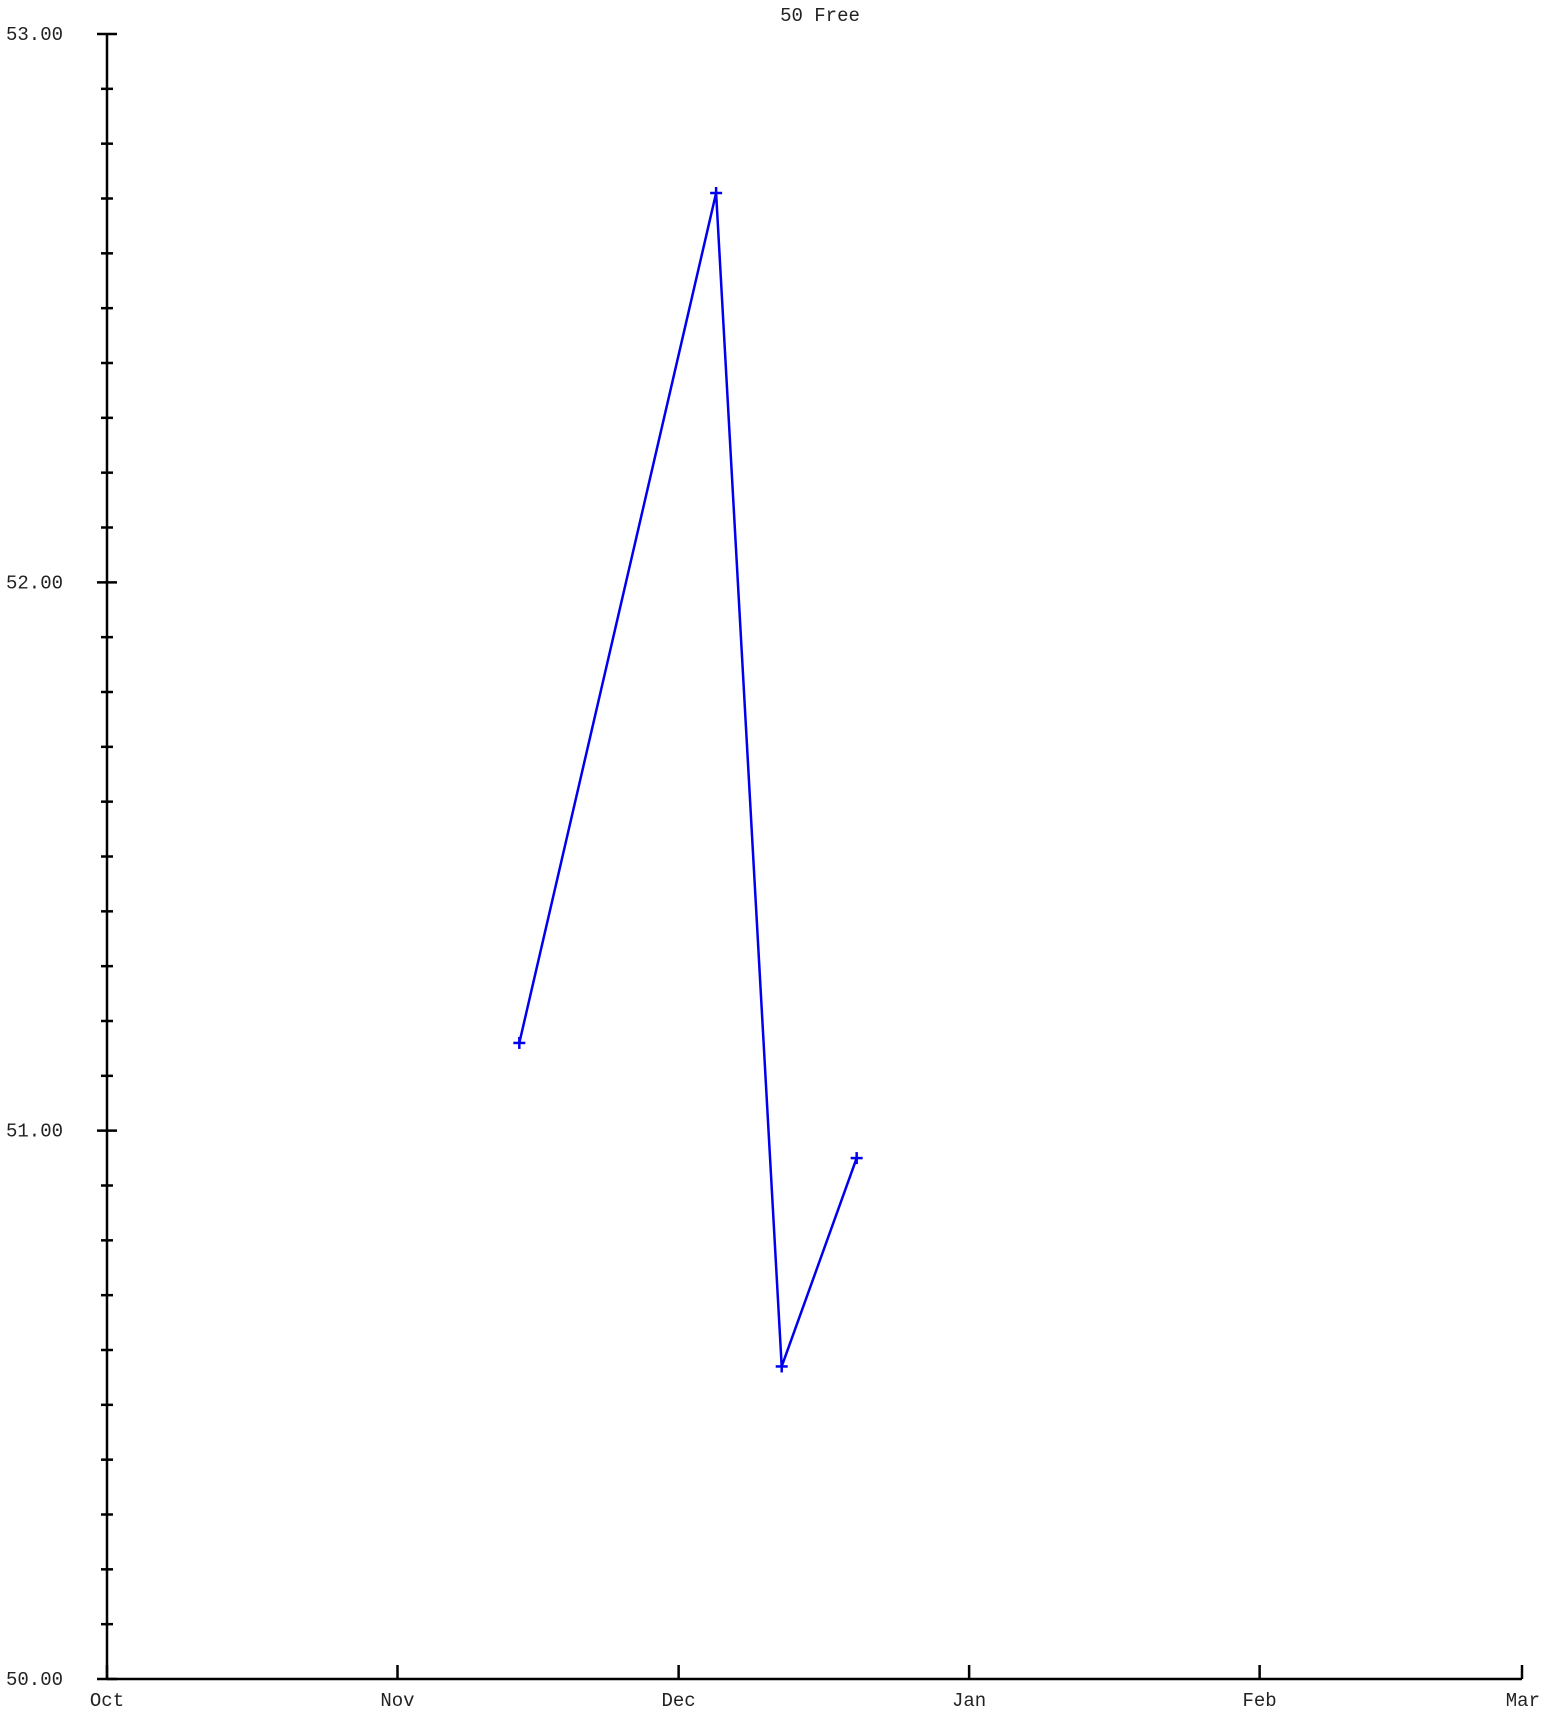 This screenshot has width=1544, height=1718. What do you see at coordinates (1523, 1701) in the screenshot?
I see `x-tick-label: Mar` at bounding box center [1523, 1701].